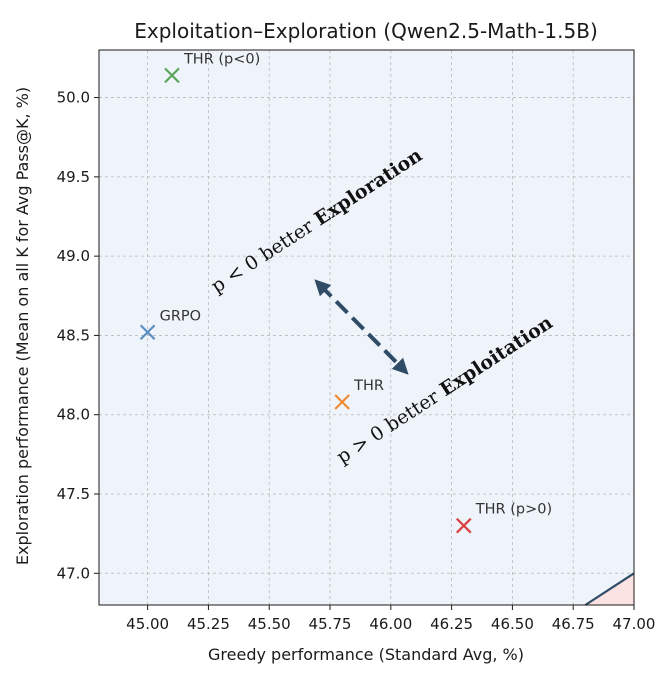  What do you see at coordinates (269, 624) in the screenshot?
I see `x-tick-label: 45.50` at bounding box center [269, 624].